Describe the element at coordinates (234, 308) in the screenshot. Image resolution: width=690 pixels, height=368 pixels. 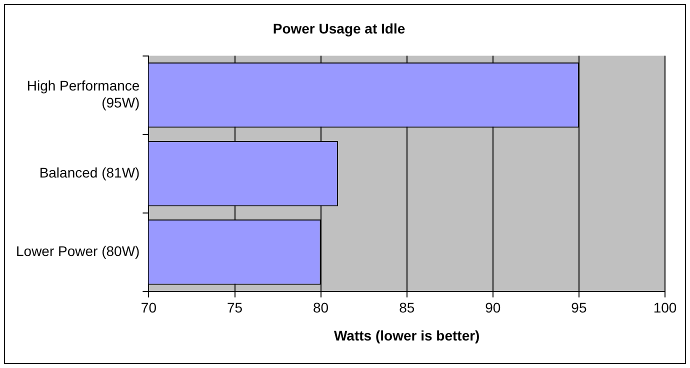
I see `x-tick-label: 75` at that location.